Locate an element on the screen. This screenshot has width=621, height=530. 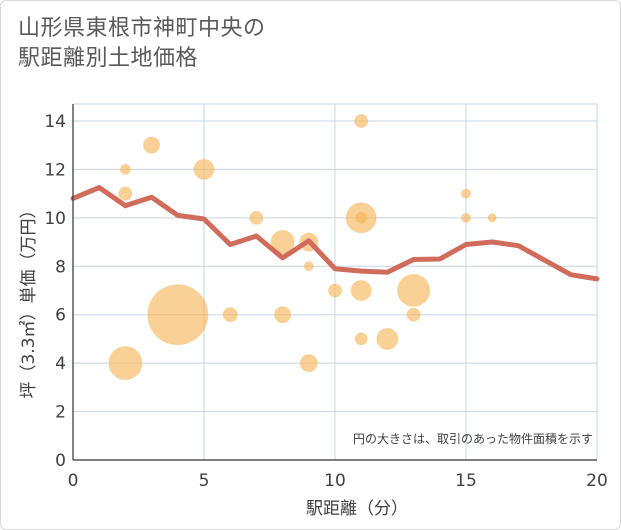
y-axis-title: 坪（3.3㎡）単価（万円） is located at coordinates (29, 299).